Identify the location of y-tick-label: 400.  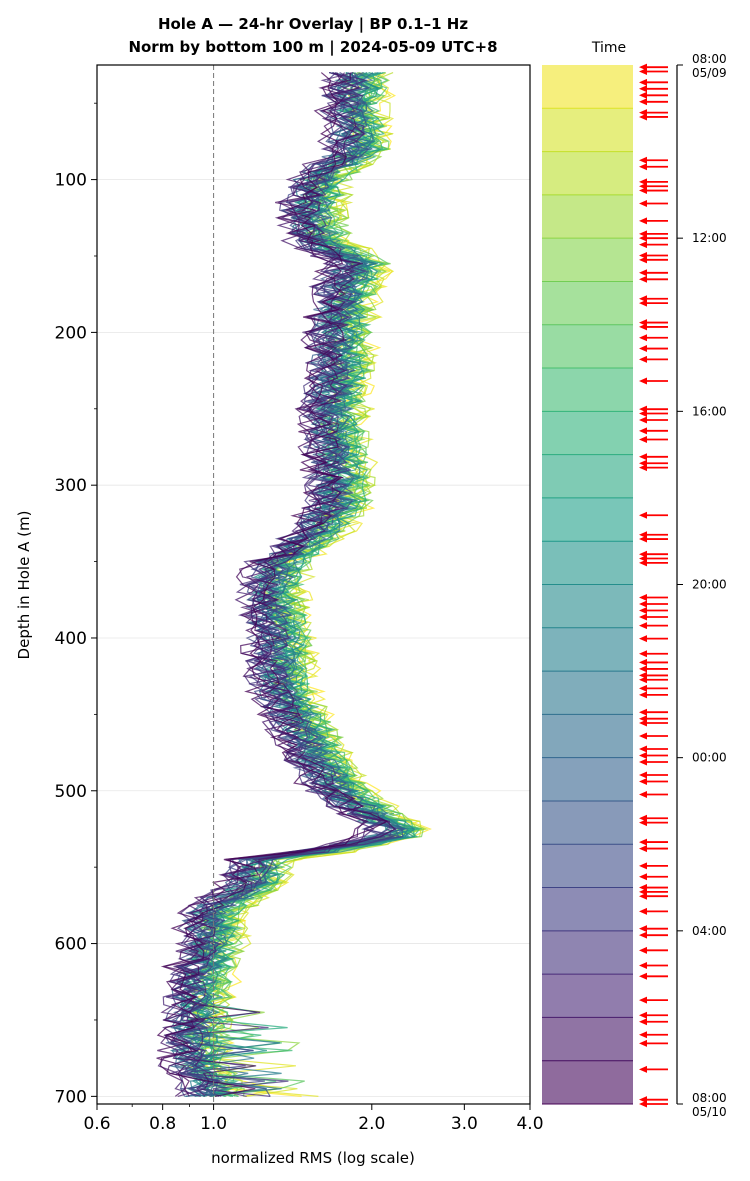
(71, 639).